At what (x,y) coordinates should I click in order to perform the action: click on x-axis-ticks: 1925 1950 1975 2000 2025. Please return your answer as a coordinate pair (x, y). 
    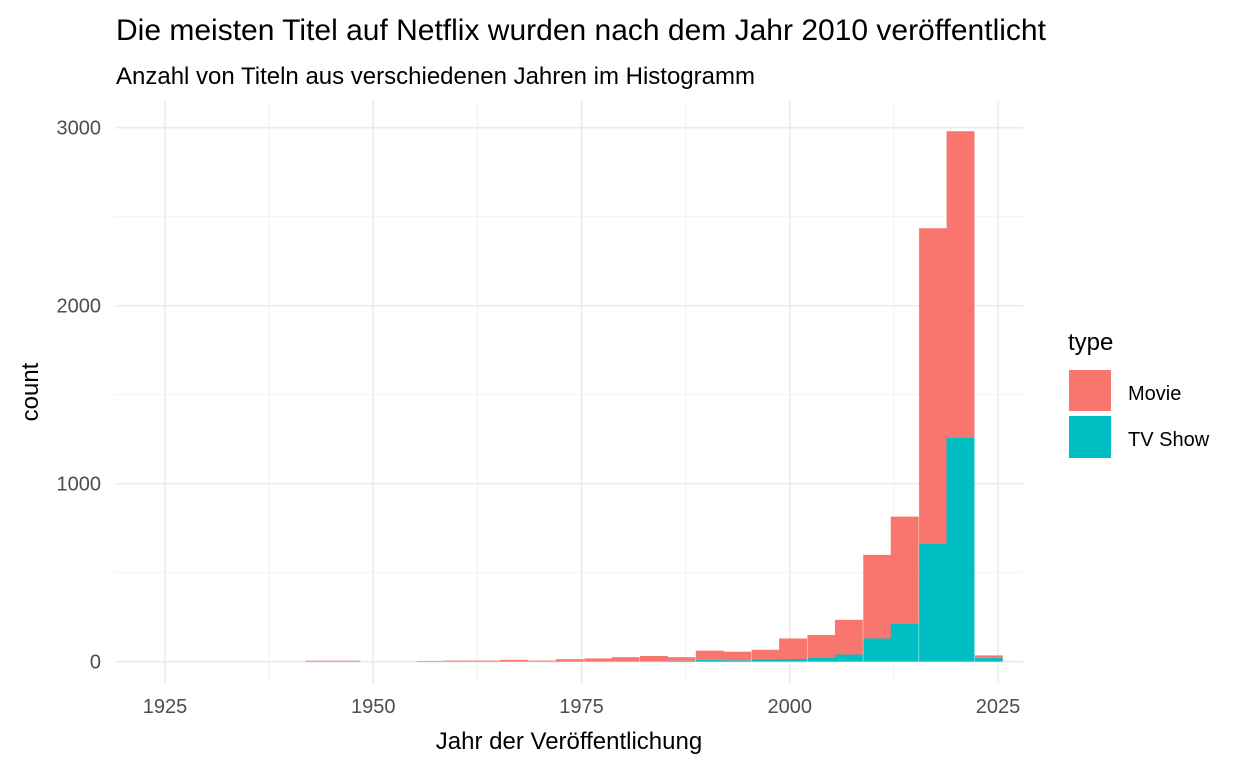
    Looking at the image, I should click on (582, 707).